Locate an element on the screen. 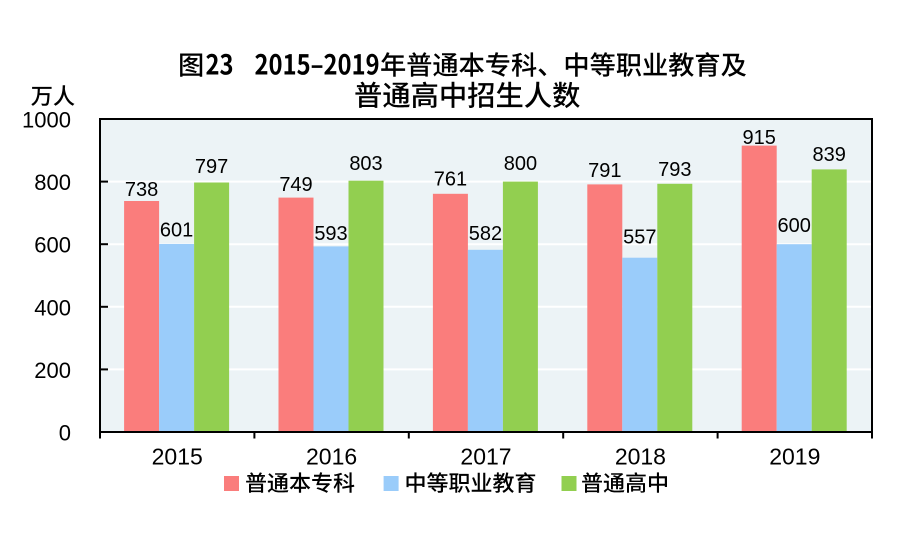 Image resolution: width=900 pixels, height=536 pixels. svg-text: 915 is located at coordinates (759, 138).